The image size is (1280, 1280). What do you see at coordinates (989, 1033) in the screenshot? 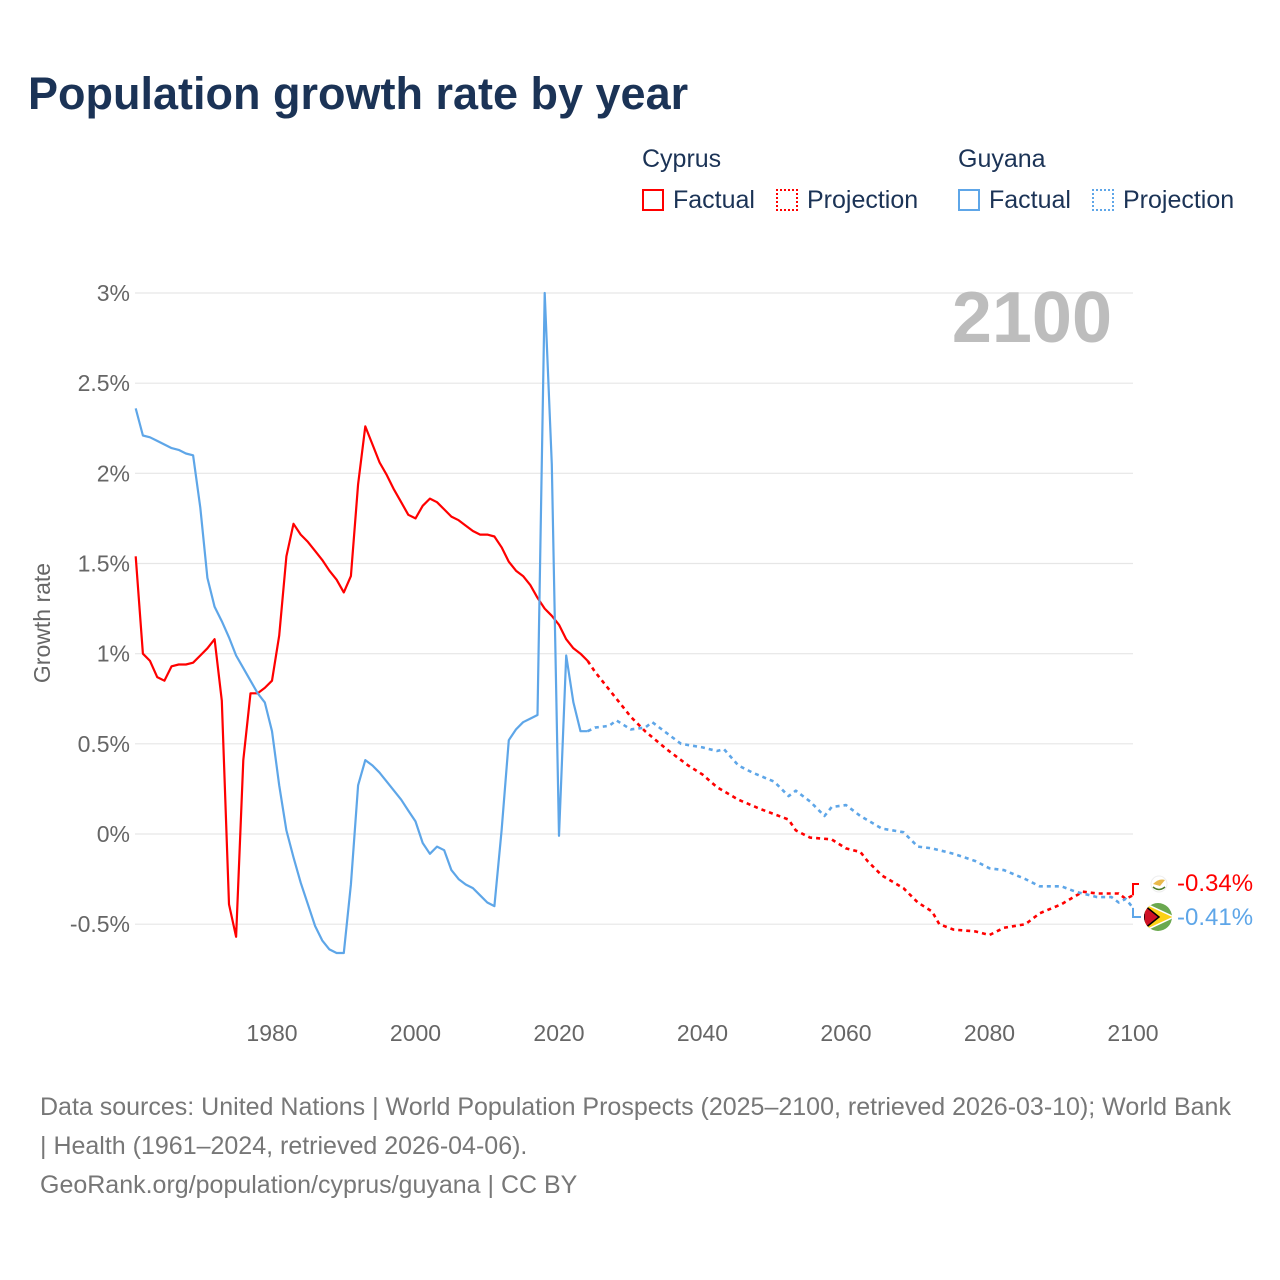
I see `x-tick-label: 2080` at bounding box center [989, 1033].